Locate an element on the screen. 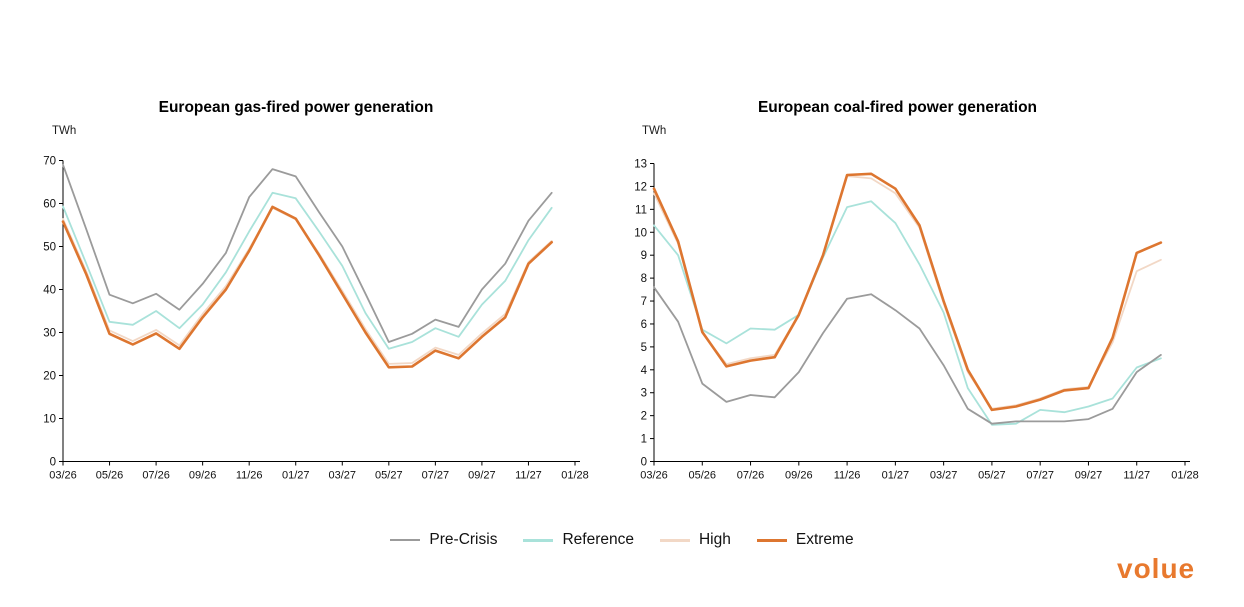  coal-y-axis-unit: TWh is located at coordinates (654, 131).